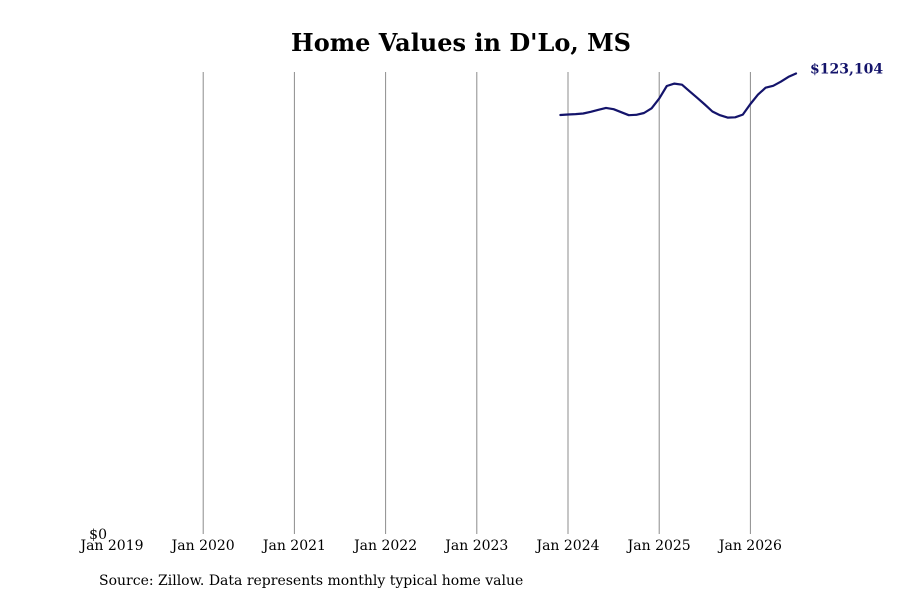 This screenshot has width=900, height=600. Describe the element at coordinates (749, 546) in the screenshot. I see `x-tick-label: Jan 2026` at that location.